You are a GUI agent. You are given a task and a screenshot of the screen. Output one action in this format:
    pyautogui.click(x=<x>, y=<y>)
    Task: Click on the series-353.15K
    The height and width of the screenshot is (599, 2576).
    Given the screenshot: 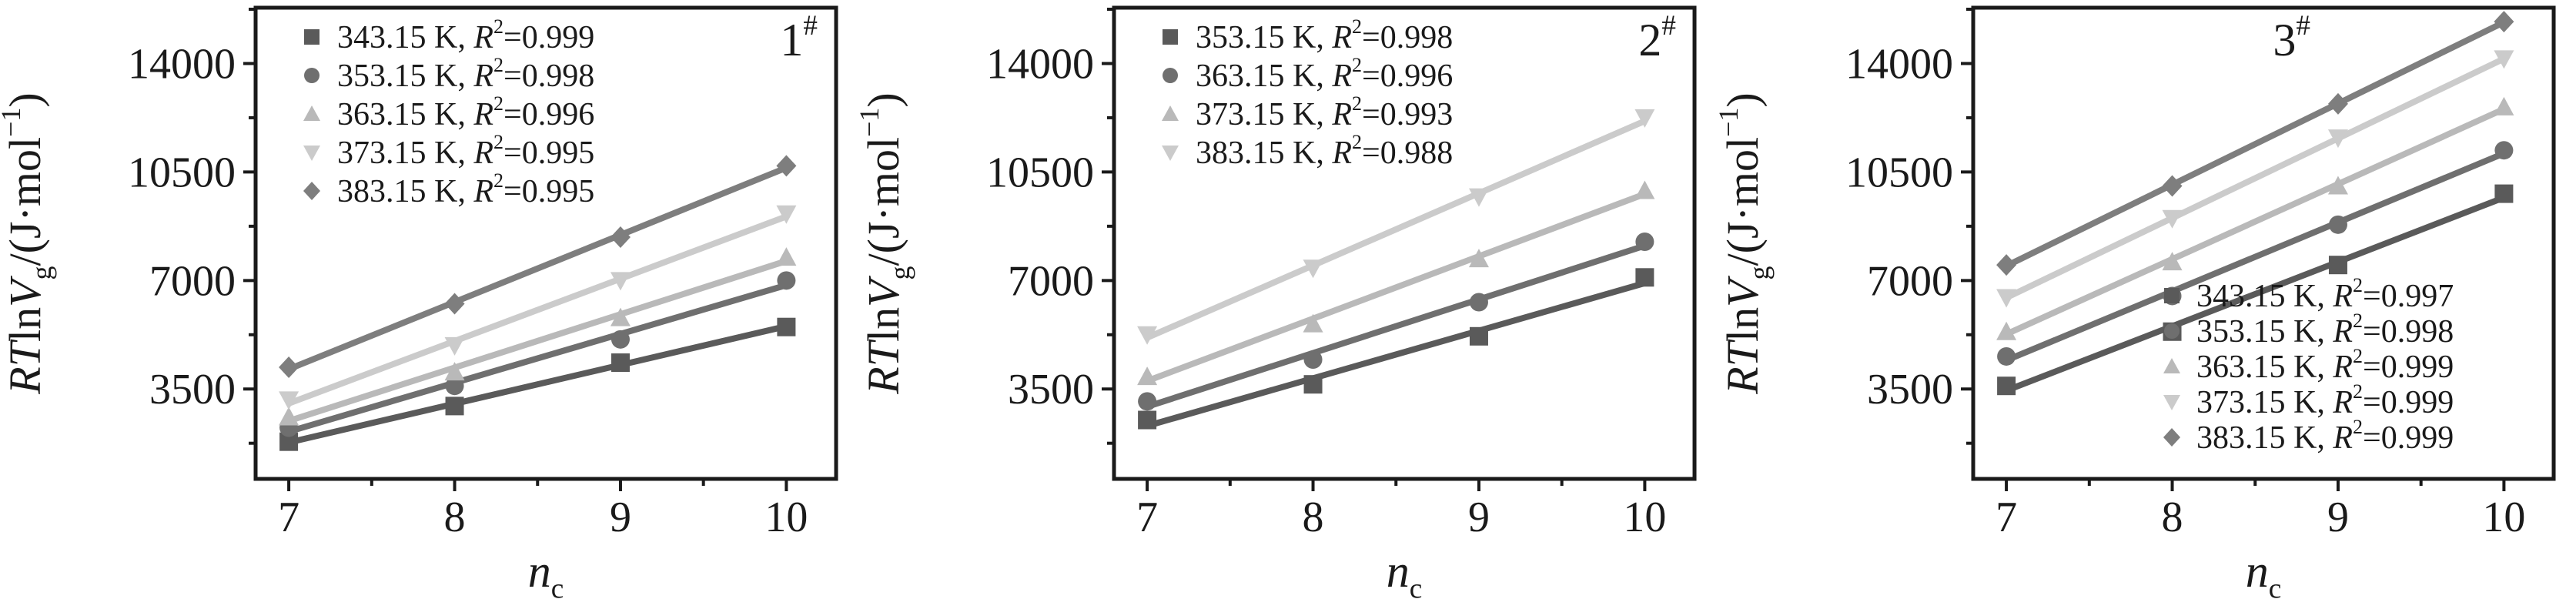 What is the action you would take?
    pyautogui.click(x=2255, y=253)
    